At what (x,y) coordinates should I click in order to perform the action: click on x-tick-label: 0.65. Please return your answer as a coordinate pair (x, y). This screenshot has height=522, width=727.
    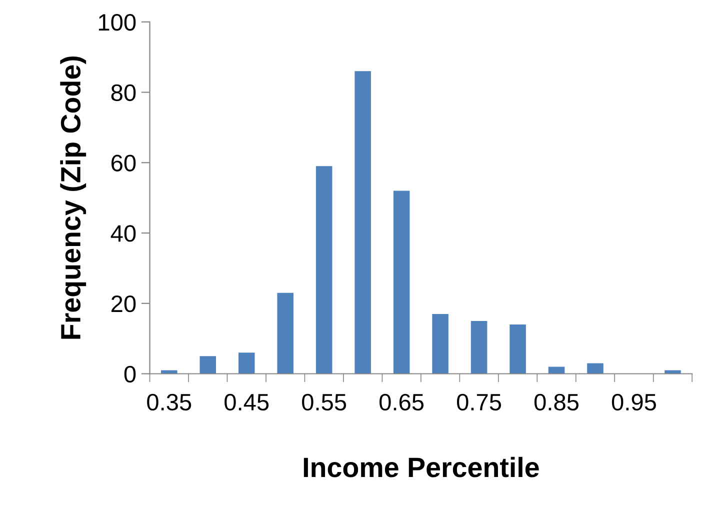
    Looking at the image, I should click on (402, 402).